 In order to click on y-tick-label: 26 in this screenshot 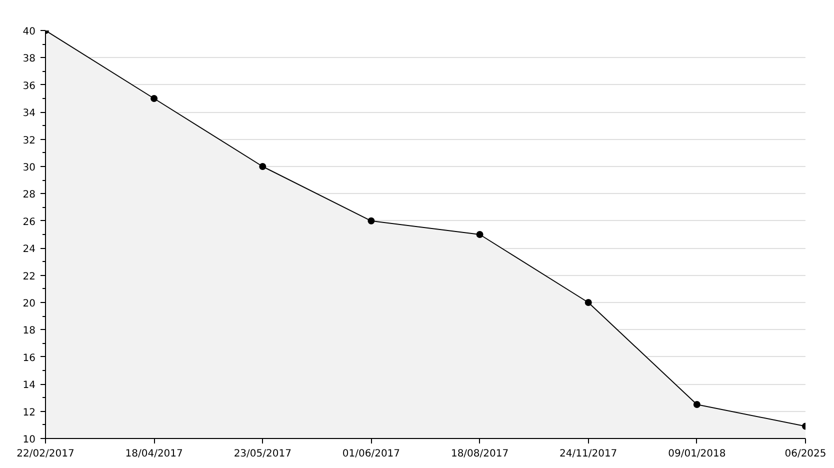, I will do `click(29, 222)`.